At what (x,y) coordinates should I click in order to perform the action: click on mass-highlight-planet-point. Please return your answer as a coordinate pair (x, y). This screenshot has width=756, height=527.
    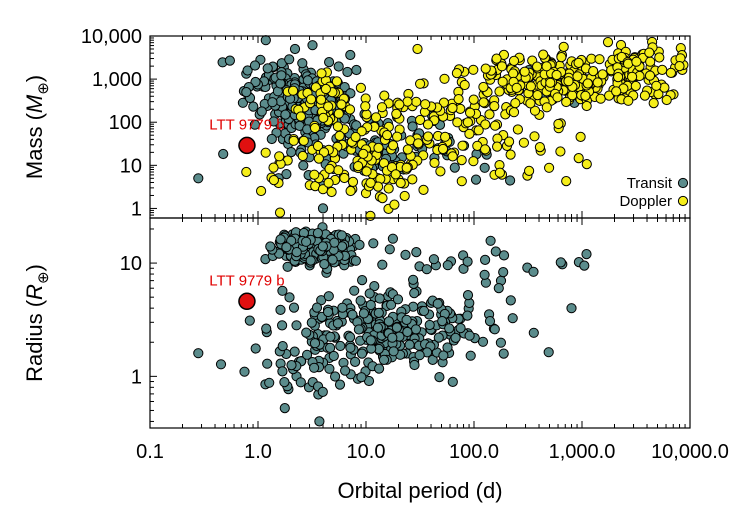
    Looking at the image, I should click on (247, 145).